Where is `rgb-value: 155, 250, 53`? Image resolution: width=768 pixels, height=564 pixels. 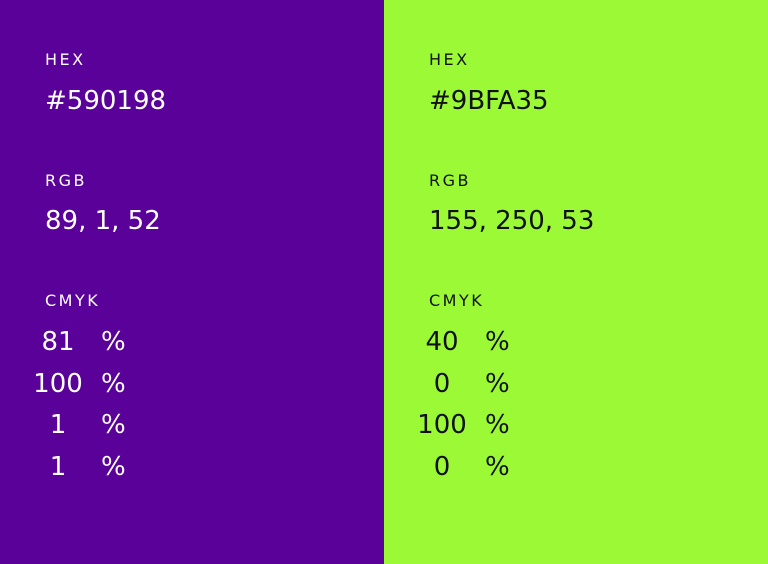
rgb-value: 155, 250, 53 is located at coordinates (512, 221).